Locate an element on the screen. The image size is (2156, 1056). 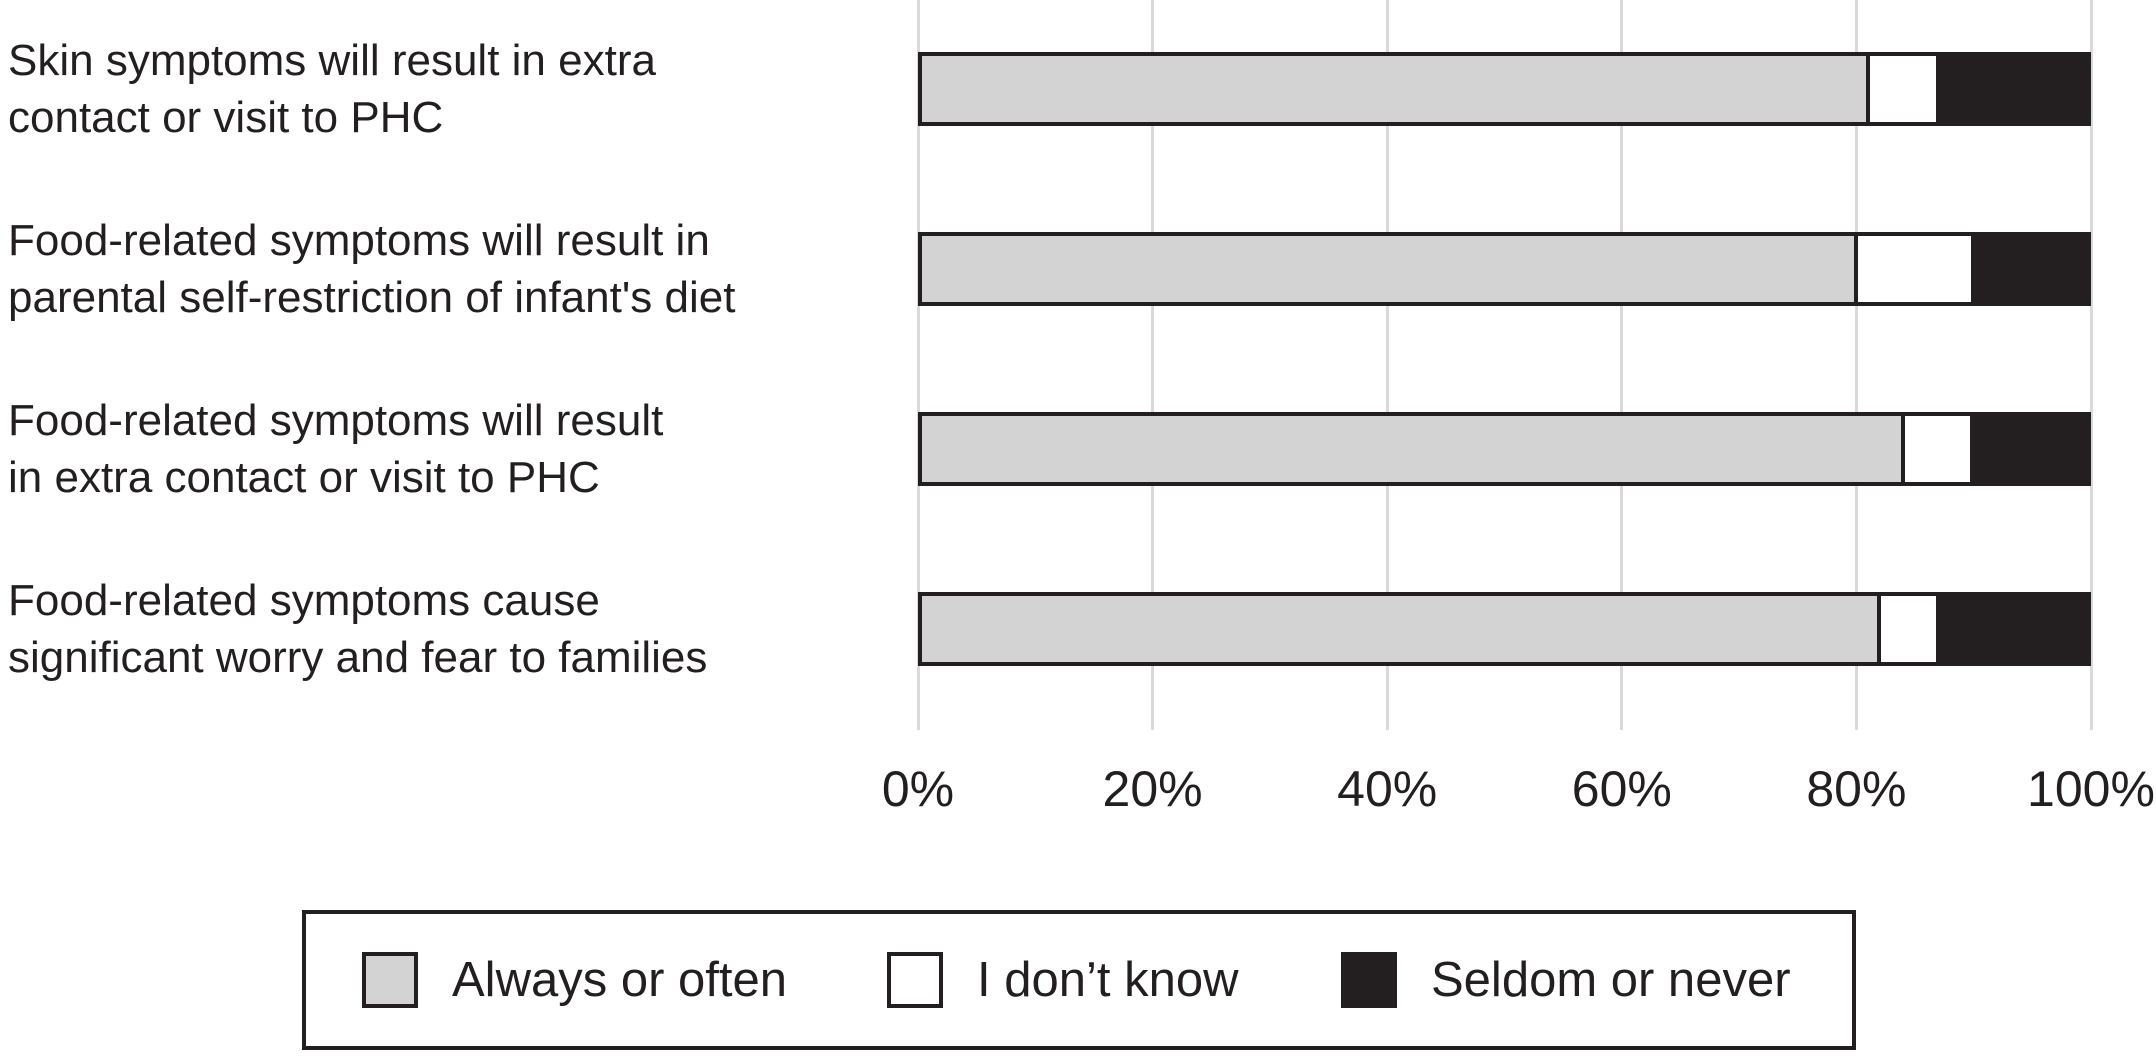
category-label-line: contact or visit to PHC is located at coordinates (226, 117).